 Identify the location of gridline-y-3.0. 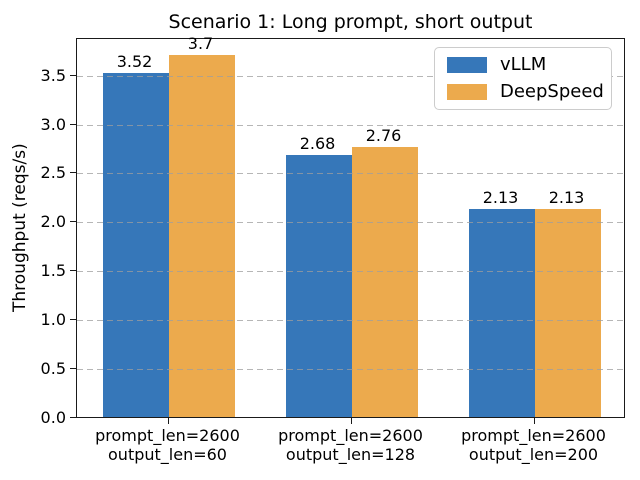
(350, 125).